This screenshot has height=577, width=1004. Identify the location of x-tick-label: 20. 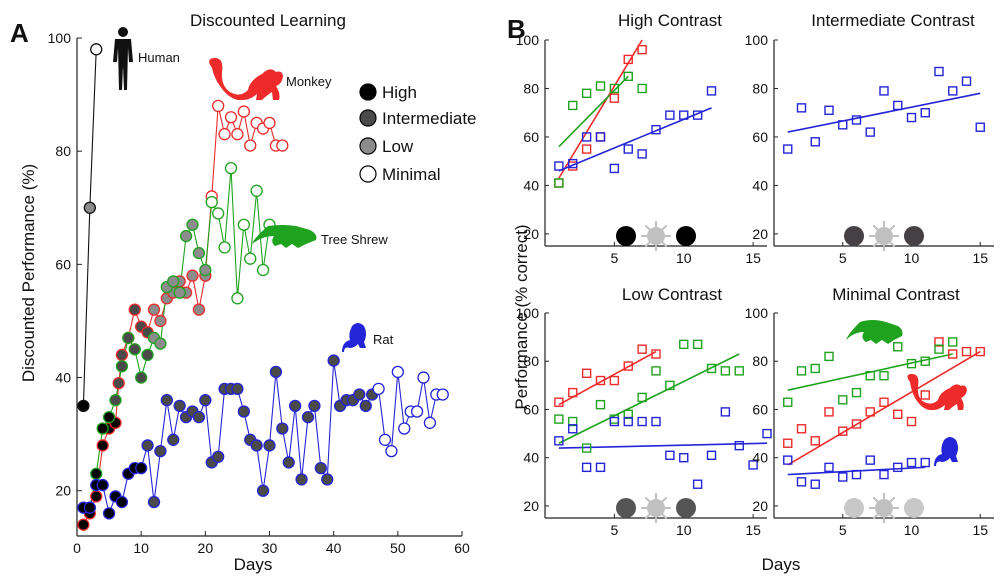
(206, 548).